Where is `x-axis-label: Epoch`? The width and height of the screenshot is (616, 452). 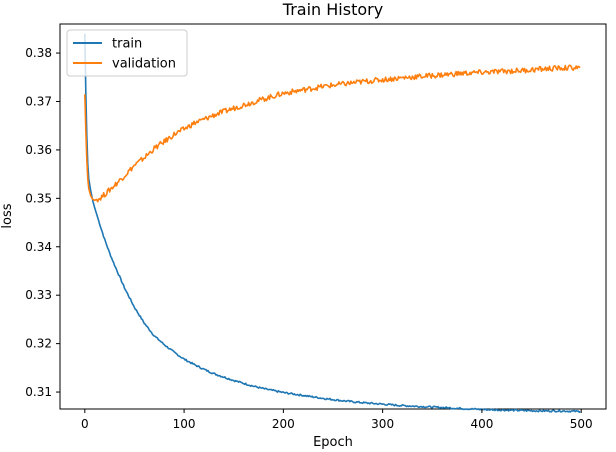 x-axis-label: Epoch is located at coordinates (333, 442).